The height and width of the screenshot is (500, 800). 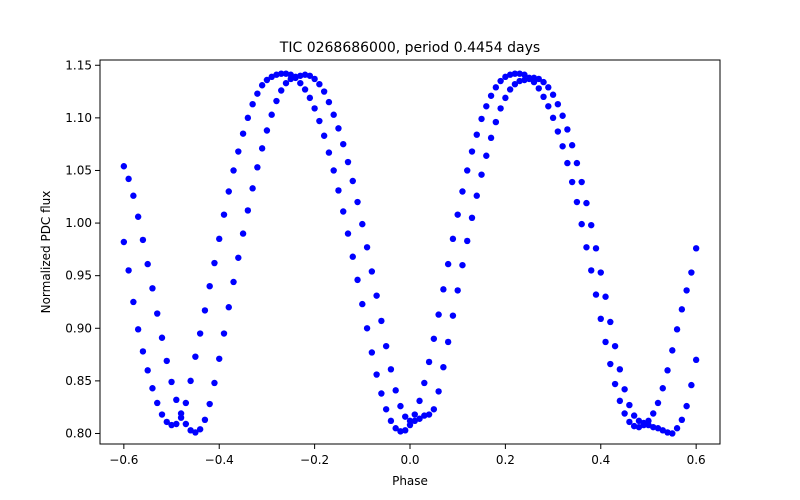 What do you see at coordinates (407, 455) in the screenshot?
I see `x-axis-ticks: −0.6 −0.4 −0.2 0.0 0.2 0.4 0.6` at bounding box center [407, 455].